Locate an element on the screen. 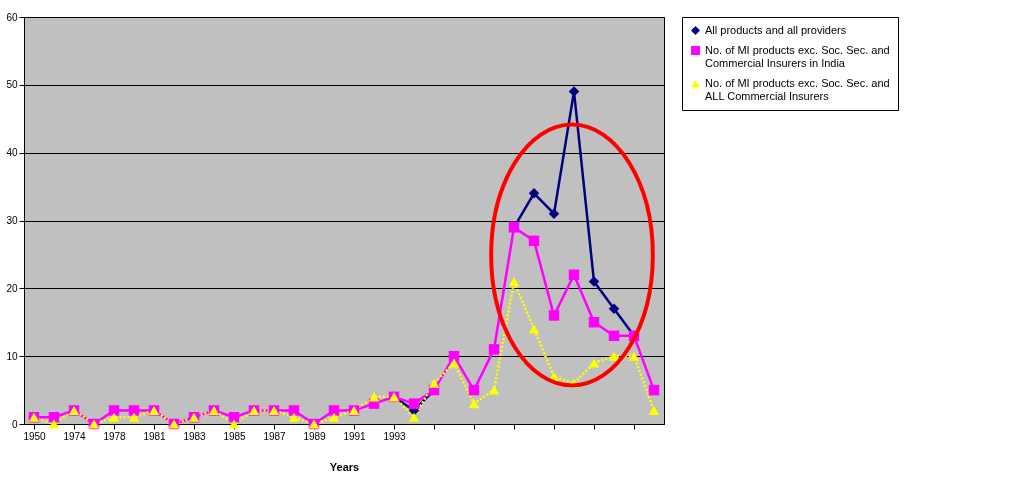 The height and width of the screenshot is (486, 1021). x-tick-label: 1993 is located at coordinates (395, 436).